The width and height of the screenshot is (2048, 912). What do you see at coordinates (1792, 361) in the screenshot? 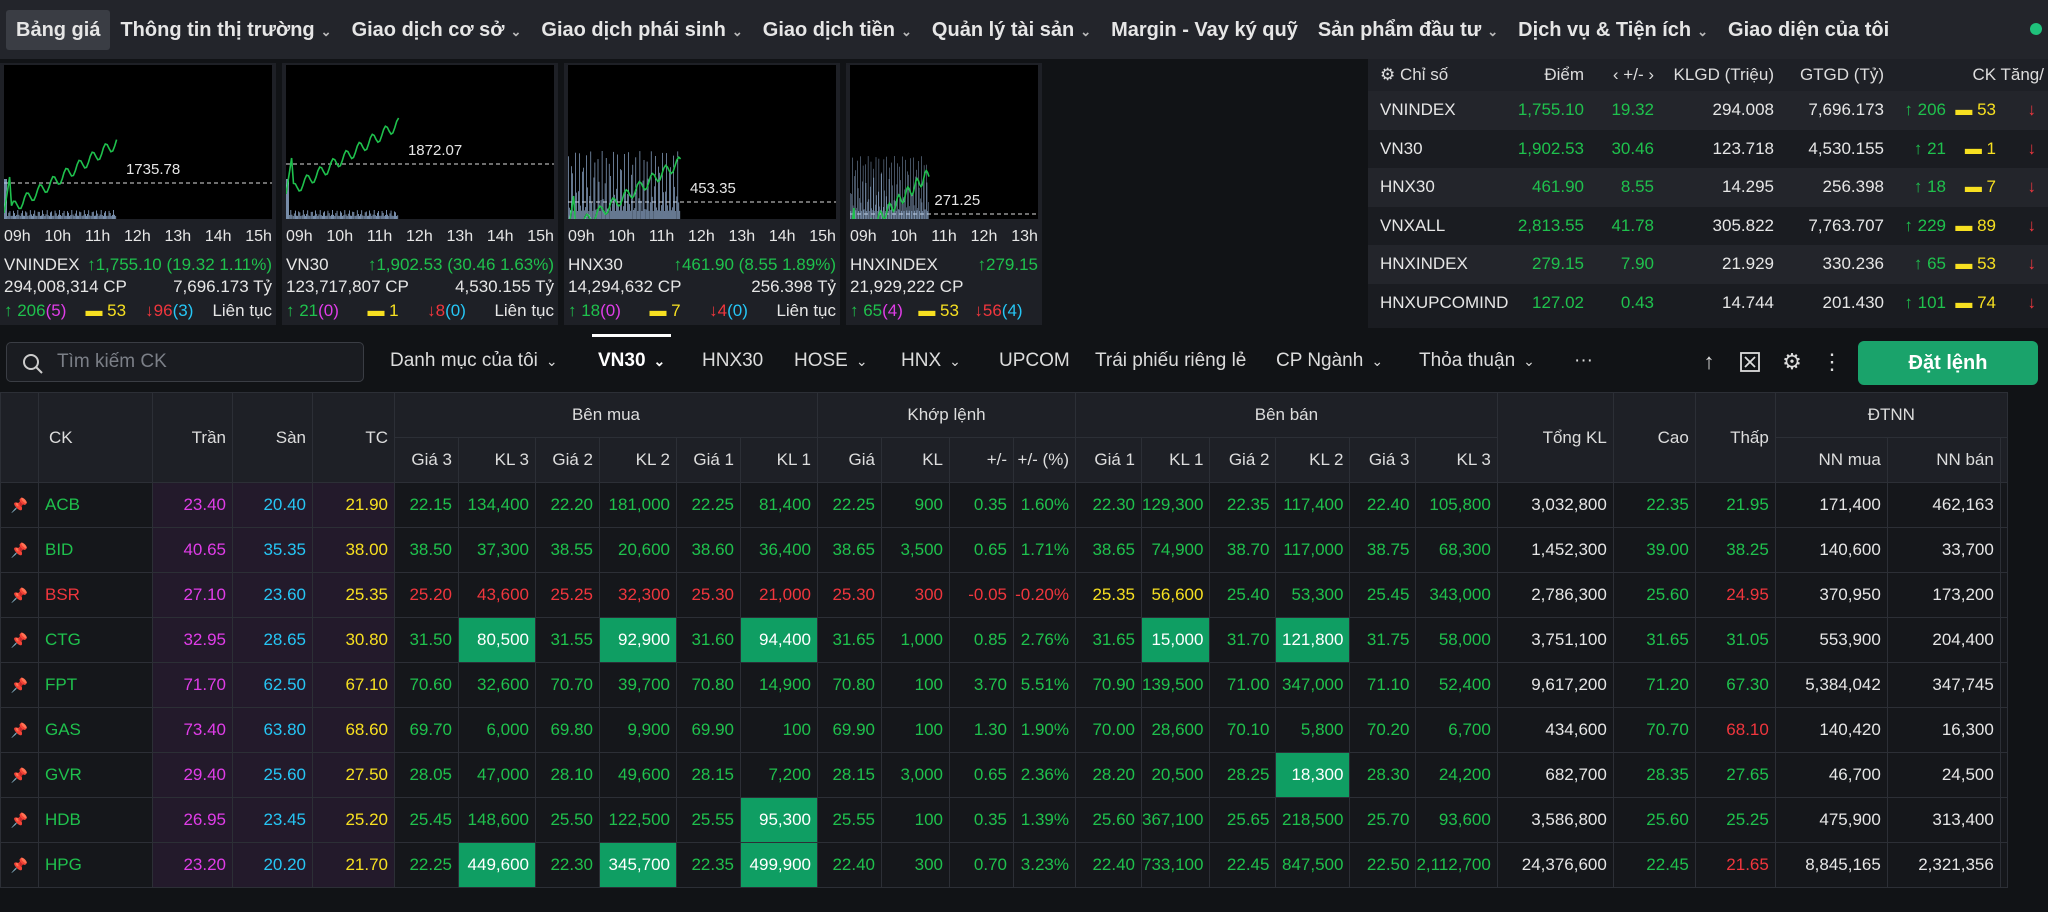
I see `gear-icon: ⚙` at bounding box center [1792, 361].